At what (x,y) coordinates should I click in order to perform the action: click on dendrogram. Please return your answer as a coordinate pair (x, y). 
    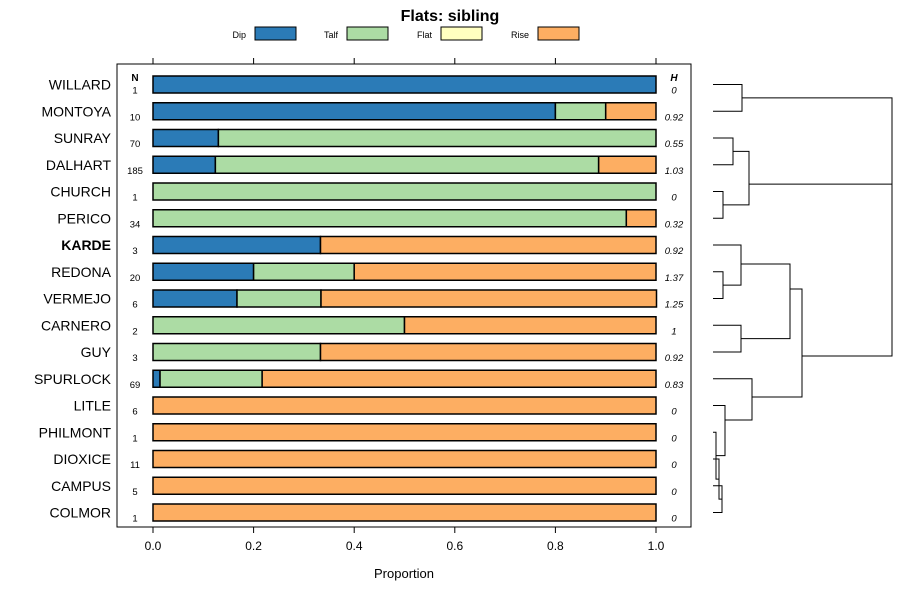
    Looking at the image, I should click on (803, 298).